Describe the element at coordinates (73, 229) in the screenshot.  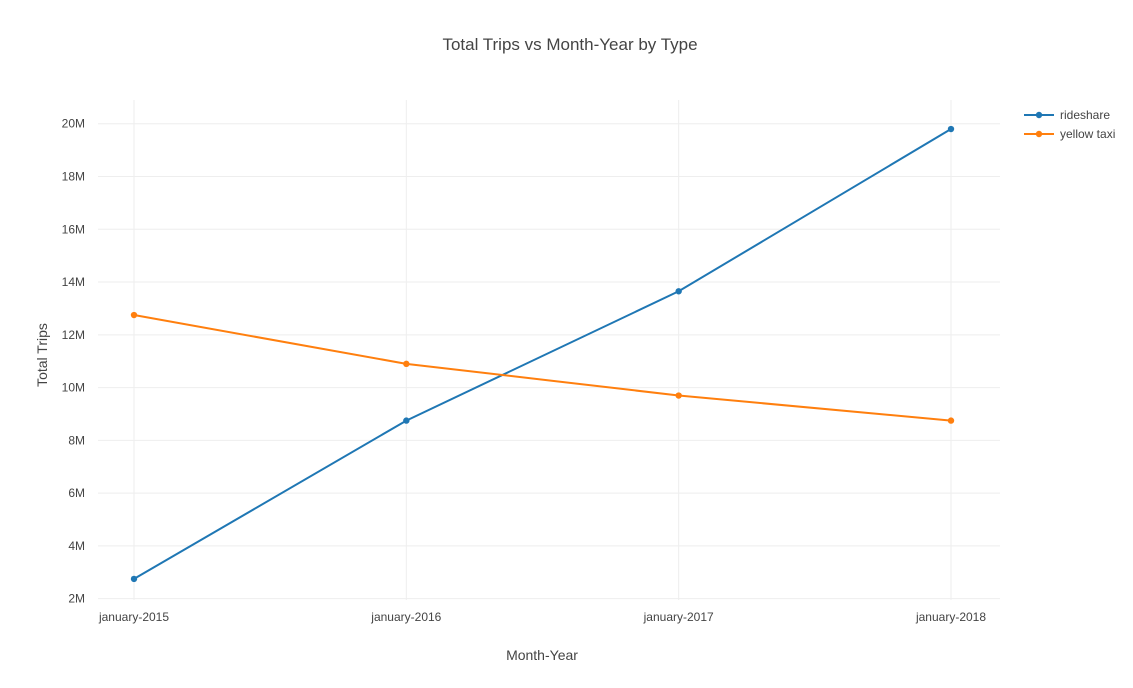
I see `y-tick-label: 16M` at that location.